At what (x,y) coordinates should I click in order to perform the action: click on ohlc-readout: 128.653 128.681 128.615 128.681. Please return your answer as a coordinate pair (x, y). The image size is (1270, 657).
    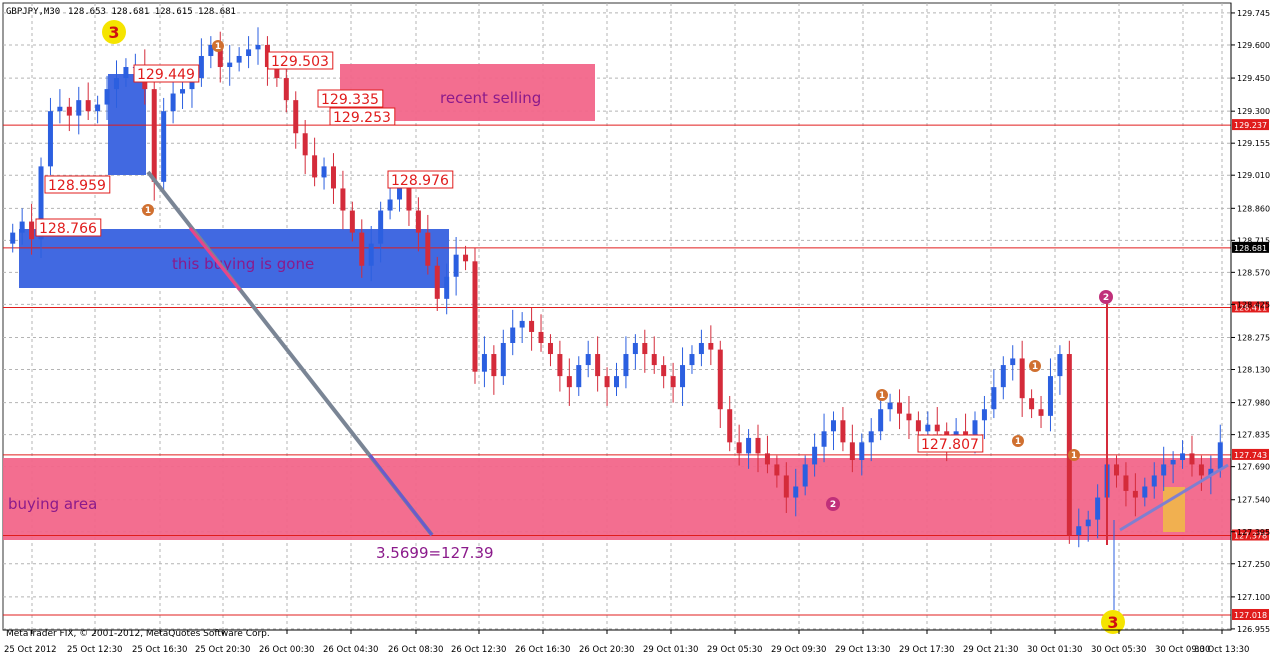
    Looking at the image, I should click on (152, 12).